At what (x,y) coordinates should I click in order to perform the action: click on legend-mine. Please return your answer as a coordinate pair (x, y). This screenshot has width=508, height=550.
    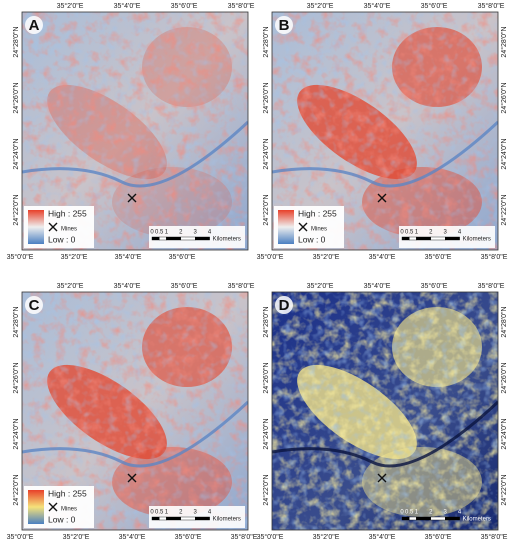
    Looking at the image, I should click on (53, 227).